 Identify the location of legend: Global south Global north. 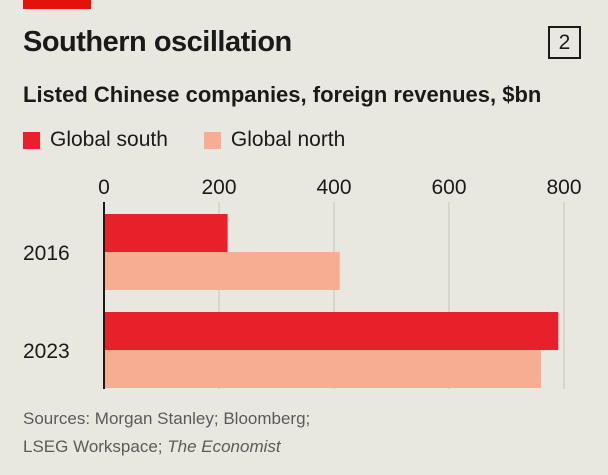
(202, 140).